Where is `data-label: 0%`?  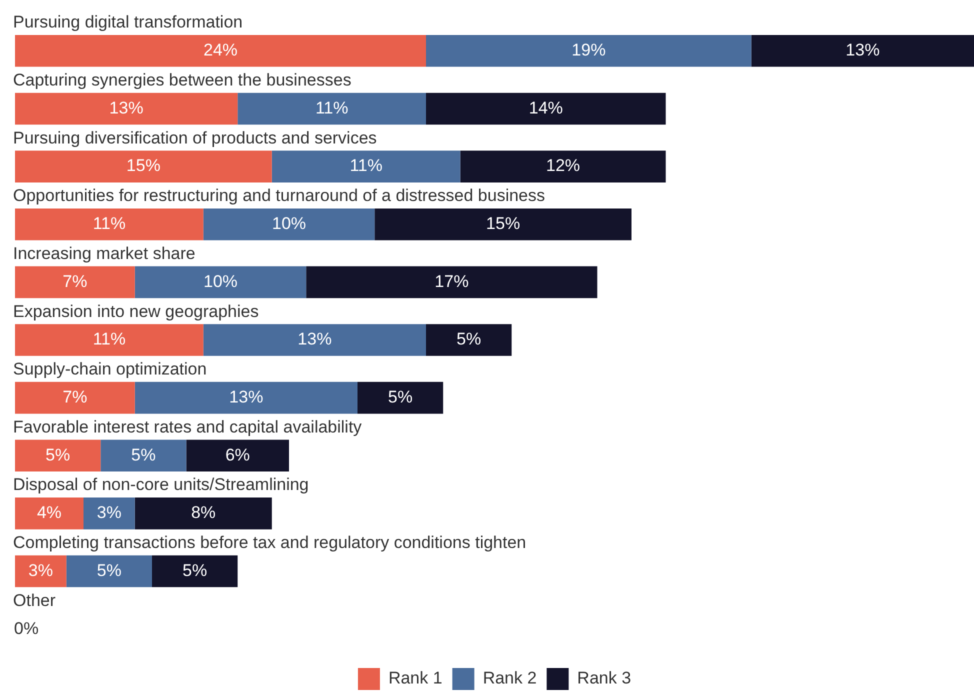 data-label: 0% is located at coordinates (26, 628).